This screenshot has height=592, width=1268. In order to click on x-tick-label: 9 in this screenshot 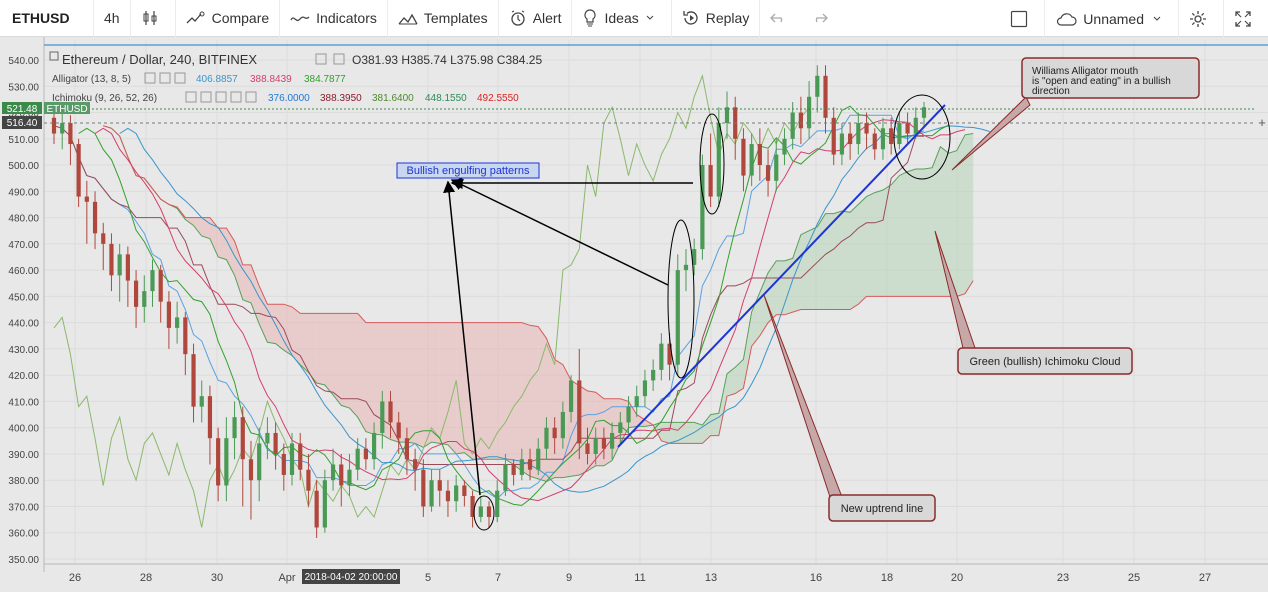, I will do `click(569, 578)`.